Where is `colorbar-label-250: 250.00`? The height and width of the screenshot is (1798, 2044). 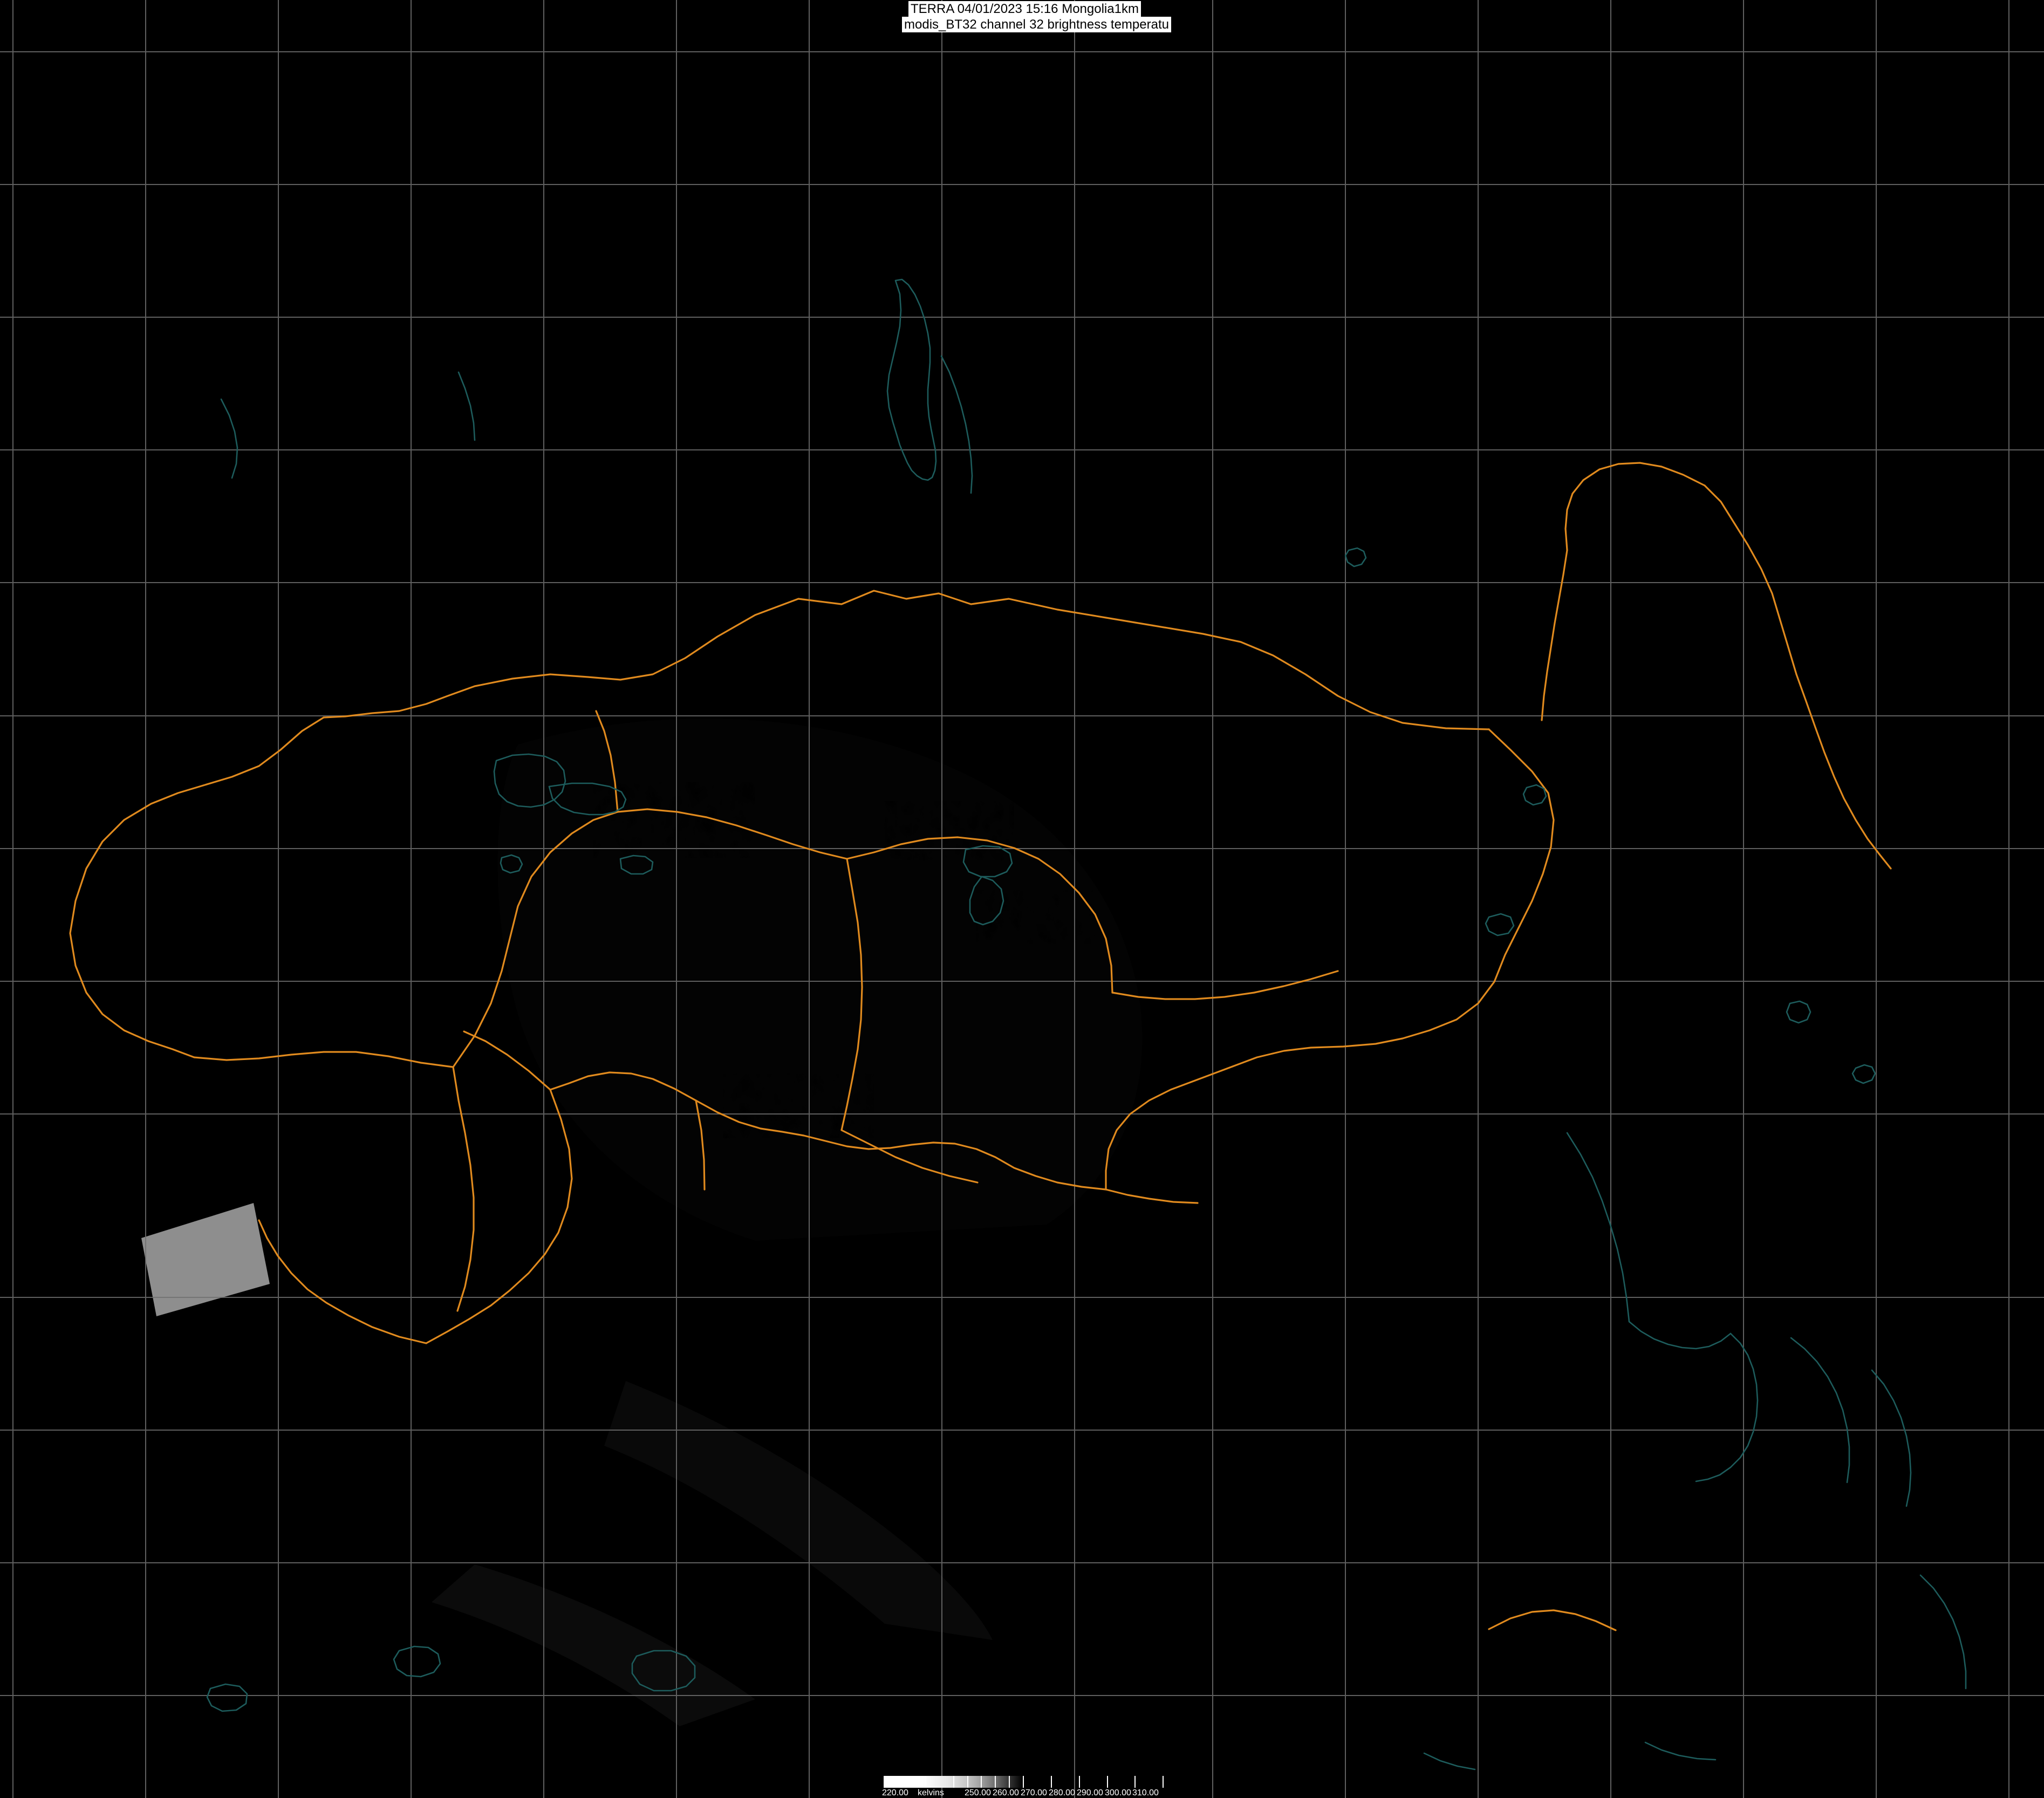 colorbar-label-250: 250.00 is located at coordinates (978, 1792).